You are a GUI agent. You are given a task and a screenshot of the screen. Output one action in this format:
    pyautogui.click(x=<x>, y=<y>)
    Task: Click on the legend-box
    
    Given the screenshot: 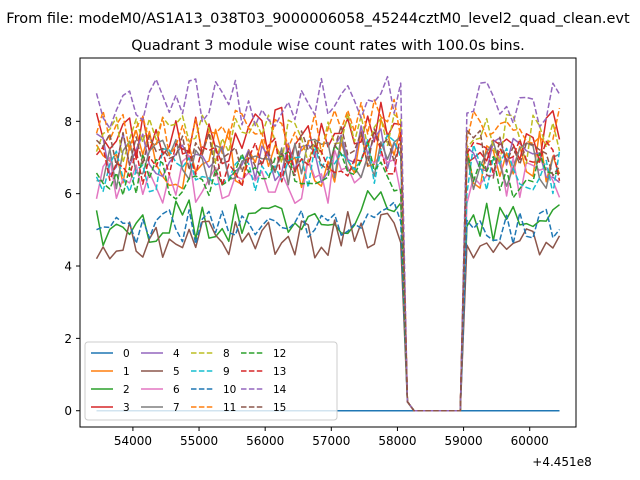 What is the action you would take?
    pyautogui.click(x=211, y=381)
    